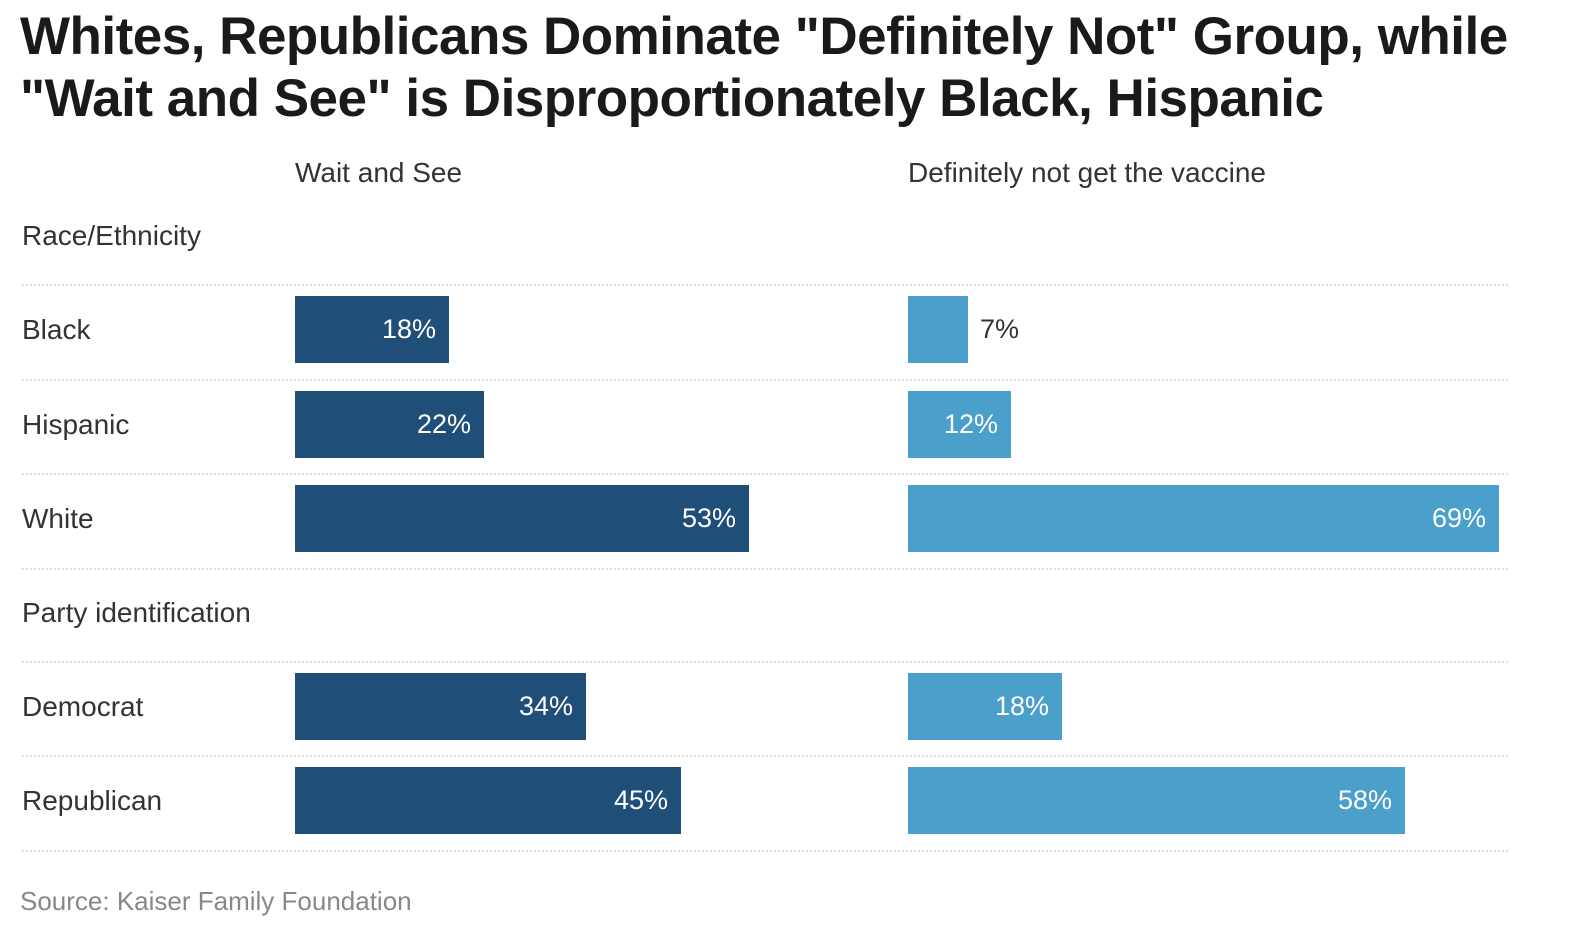  I want to click on data-label-definitely-not-hispanic: 12%, so click(970, 423).